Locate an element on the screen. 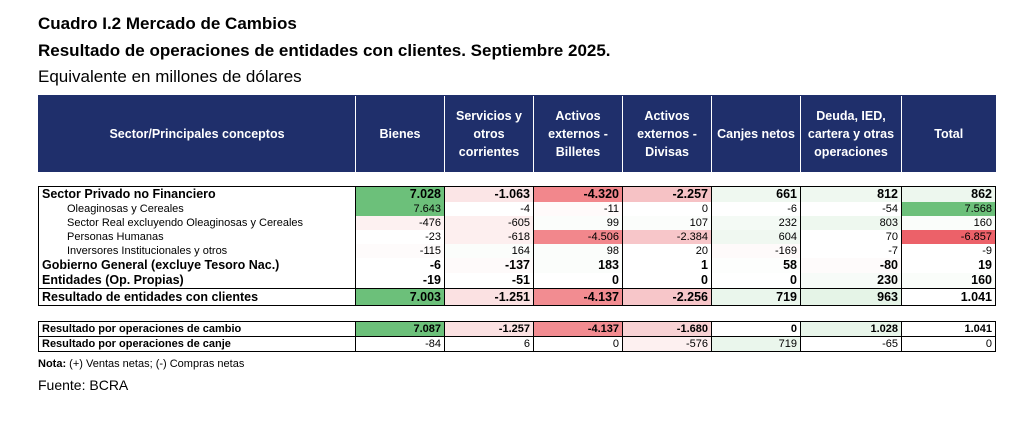  cell-value: 7.643 is located at coordinates (400, 209).